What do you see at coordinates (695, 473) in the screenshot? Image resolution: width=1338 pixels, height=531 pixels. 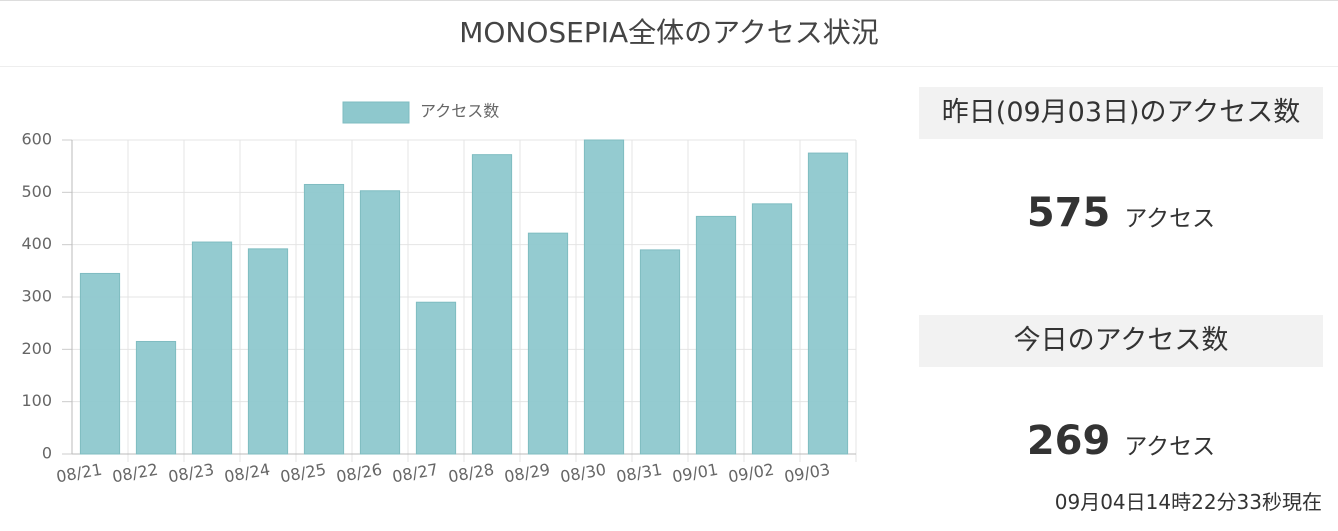 I see `x-tick-label: 09/01` at bounding box center [695, 473].